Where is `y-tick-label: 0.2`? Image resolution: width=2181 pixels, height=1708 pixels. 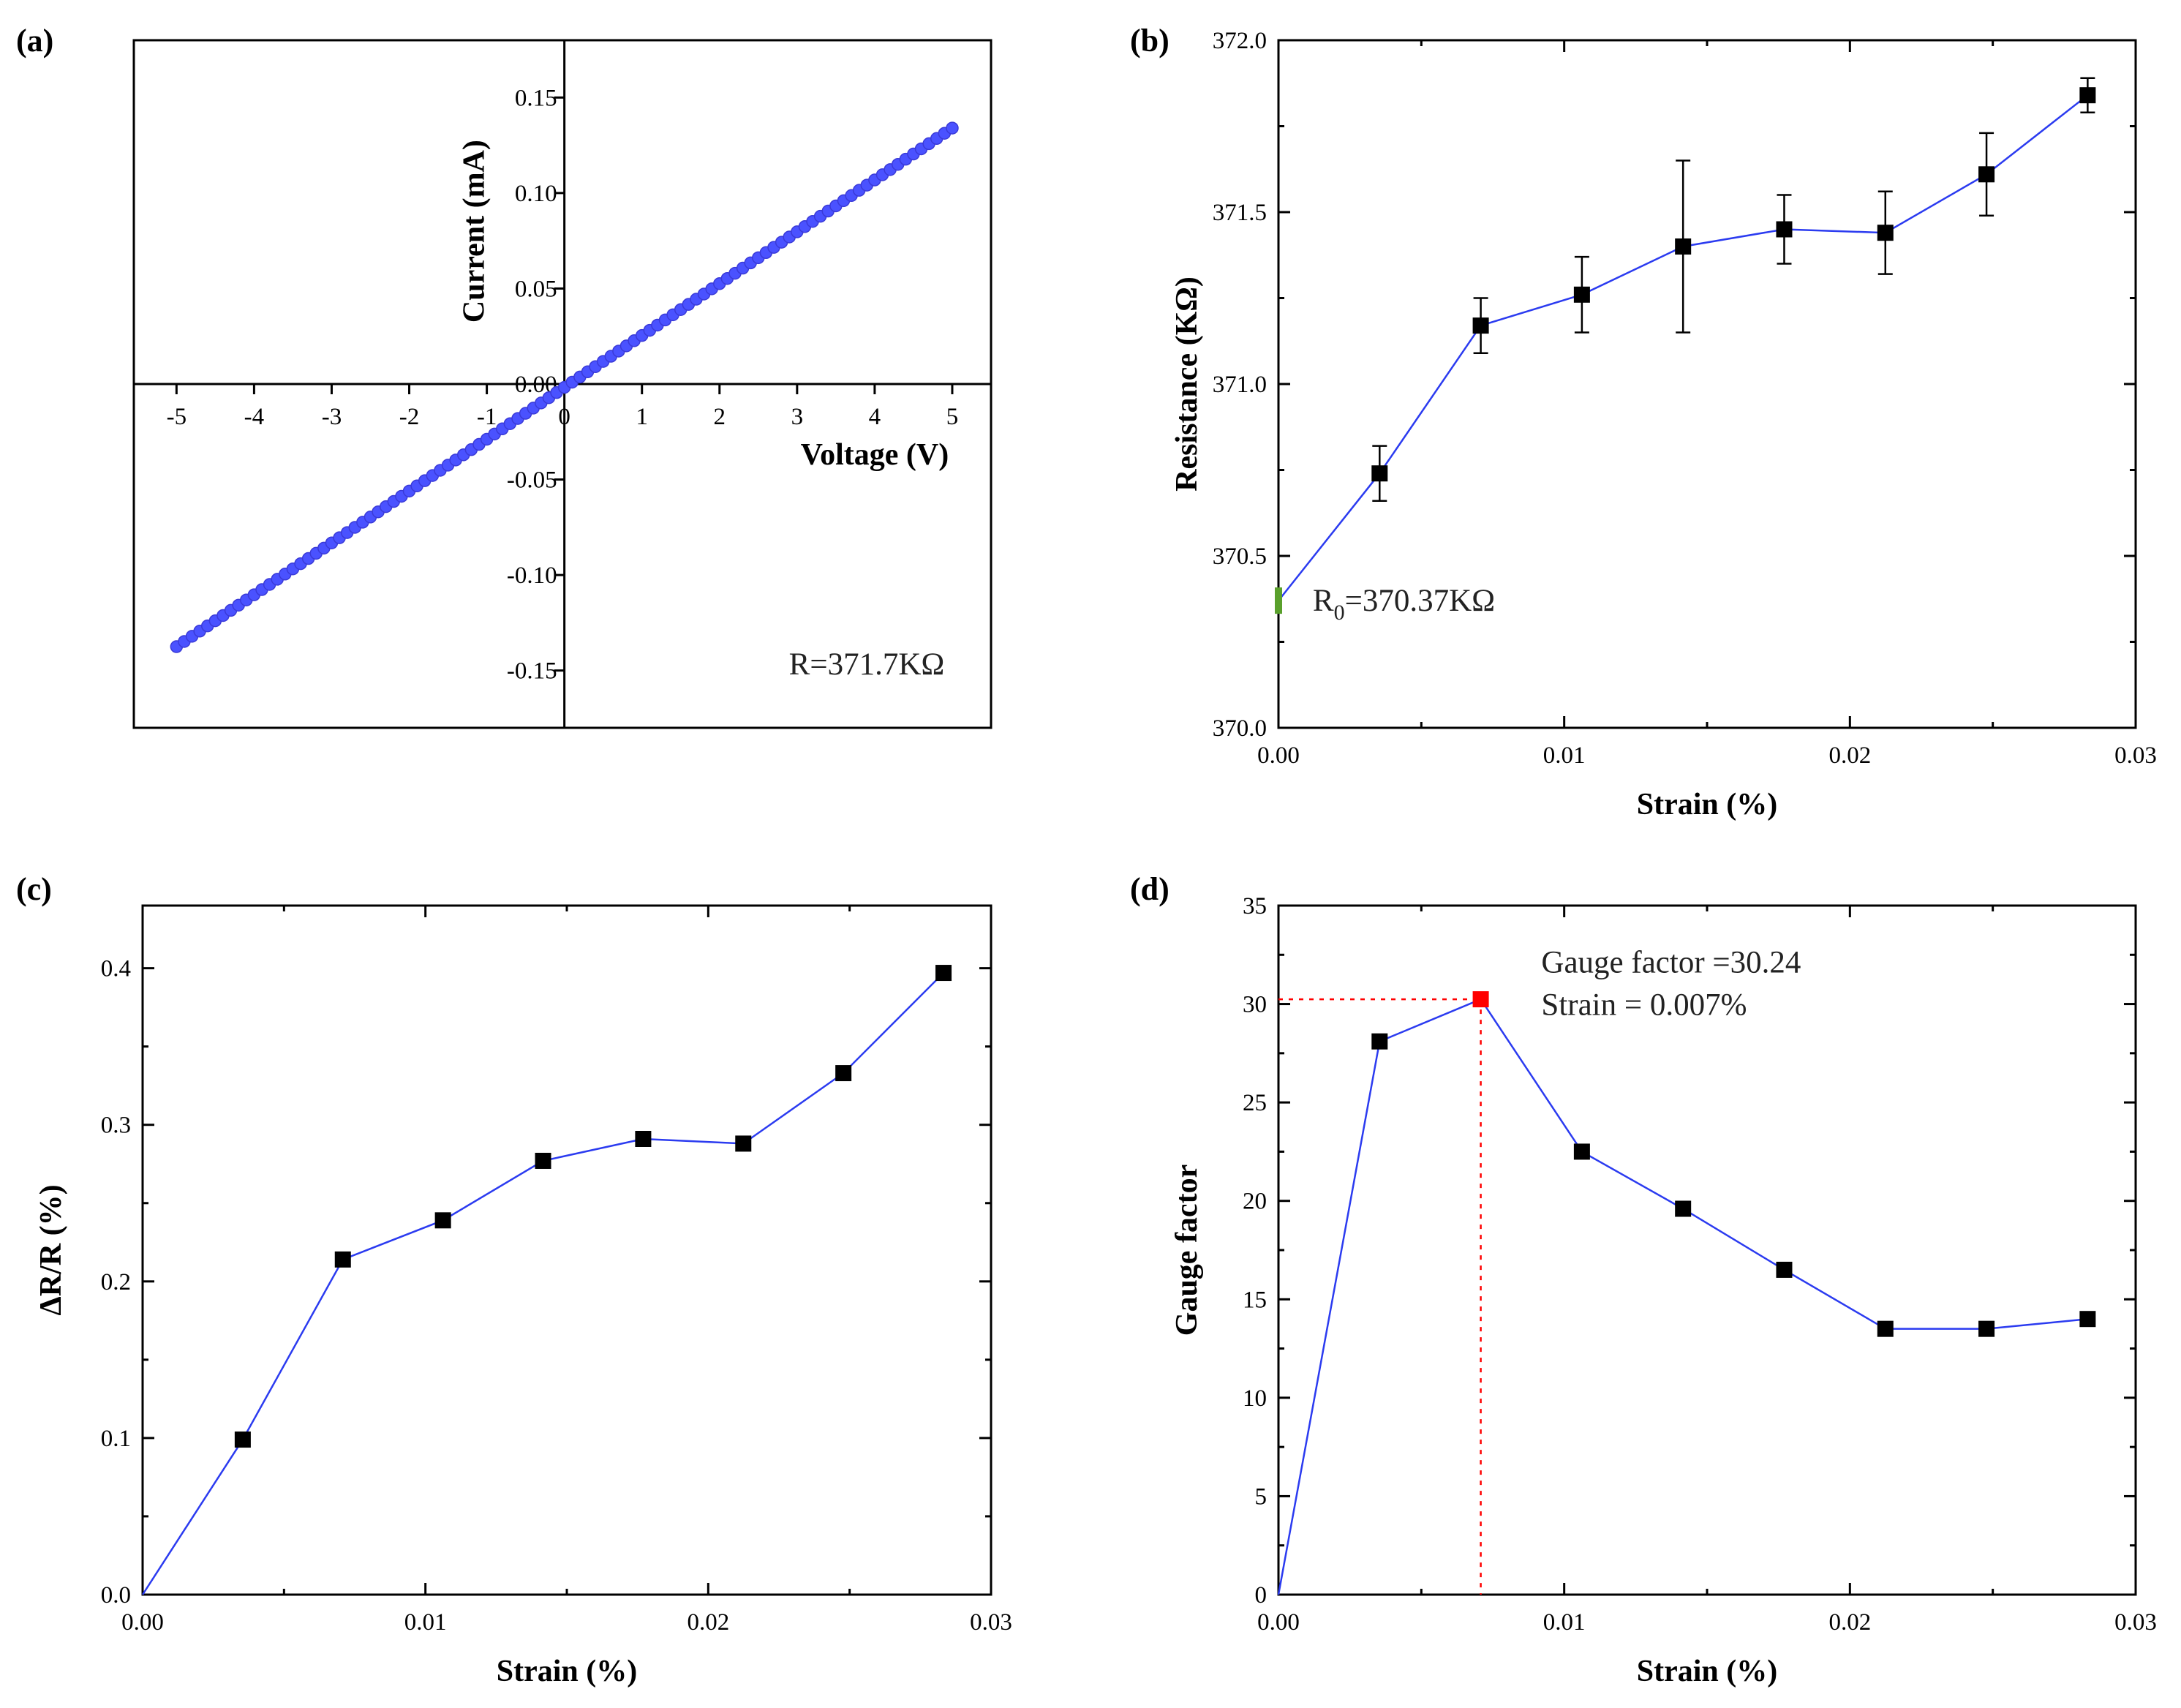
y-tick-label: 0.2 is located at coordinates (116, 1282).